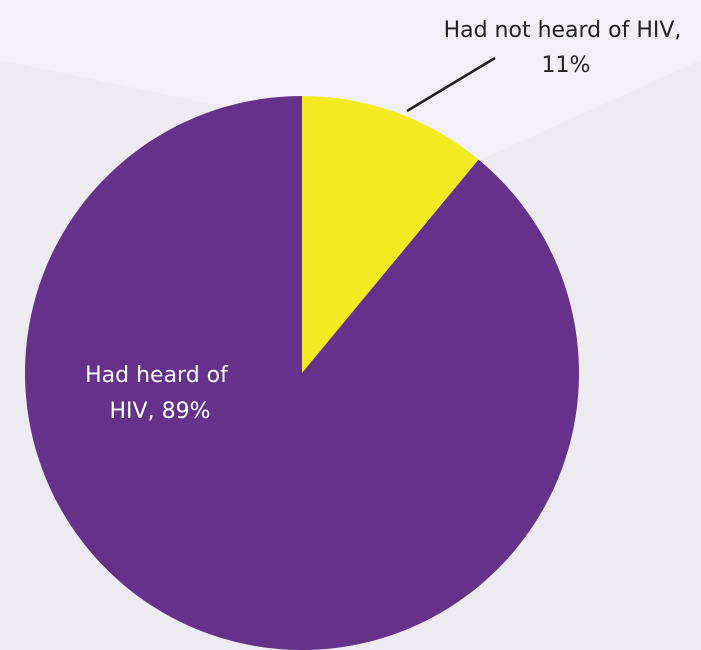 This screenshot has height=650, width=701. What do you see at coordinates (157, 375) in the screenshot?
I see `slice-label-heard-line-1: Had heard of` at bounding box center [157, 375].